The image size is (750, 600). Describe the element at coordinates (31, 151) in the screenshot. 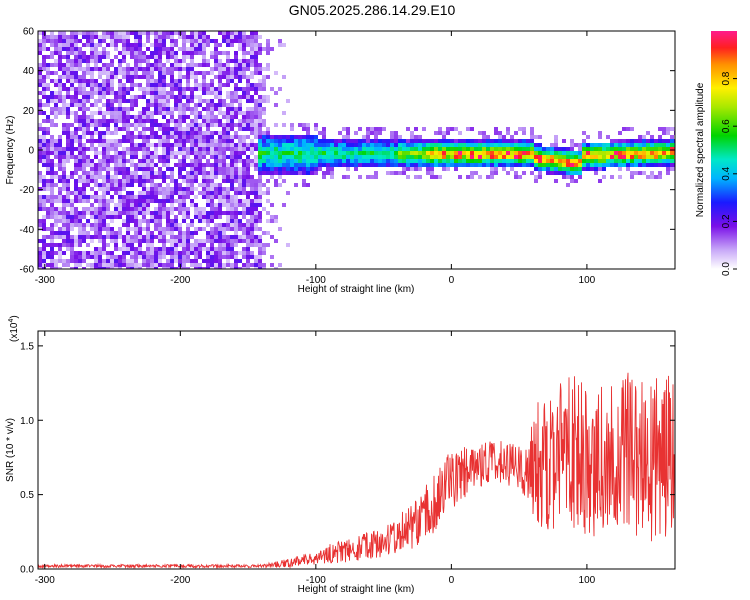

I see `spectrogram-y-tick-label: 0` at that location.